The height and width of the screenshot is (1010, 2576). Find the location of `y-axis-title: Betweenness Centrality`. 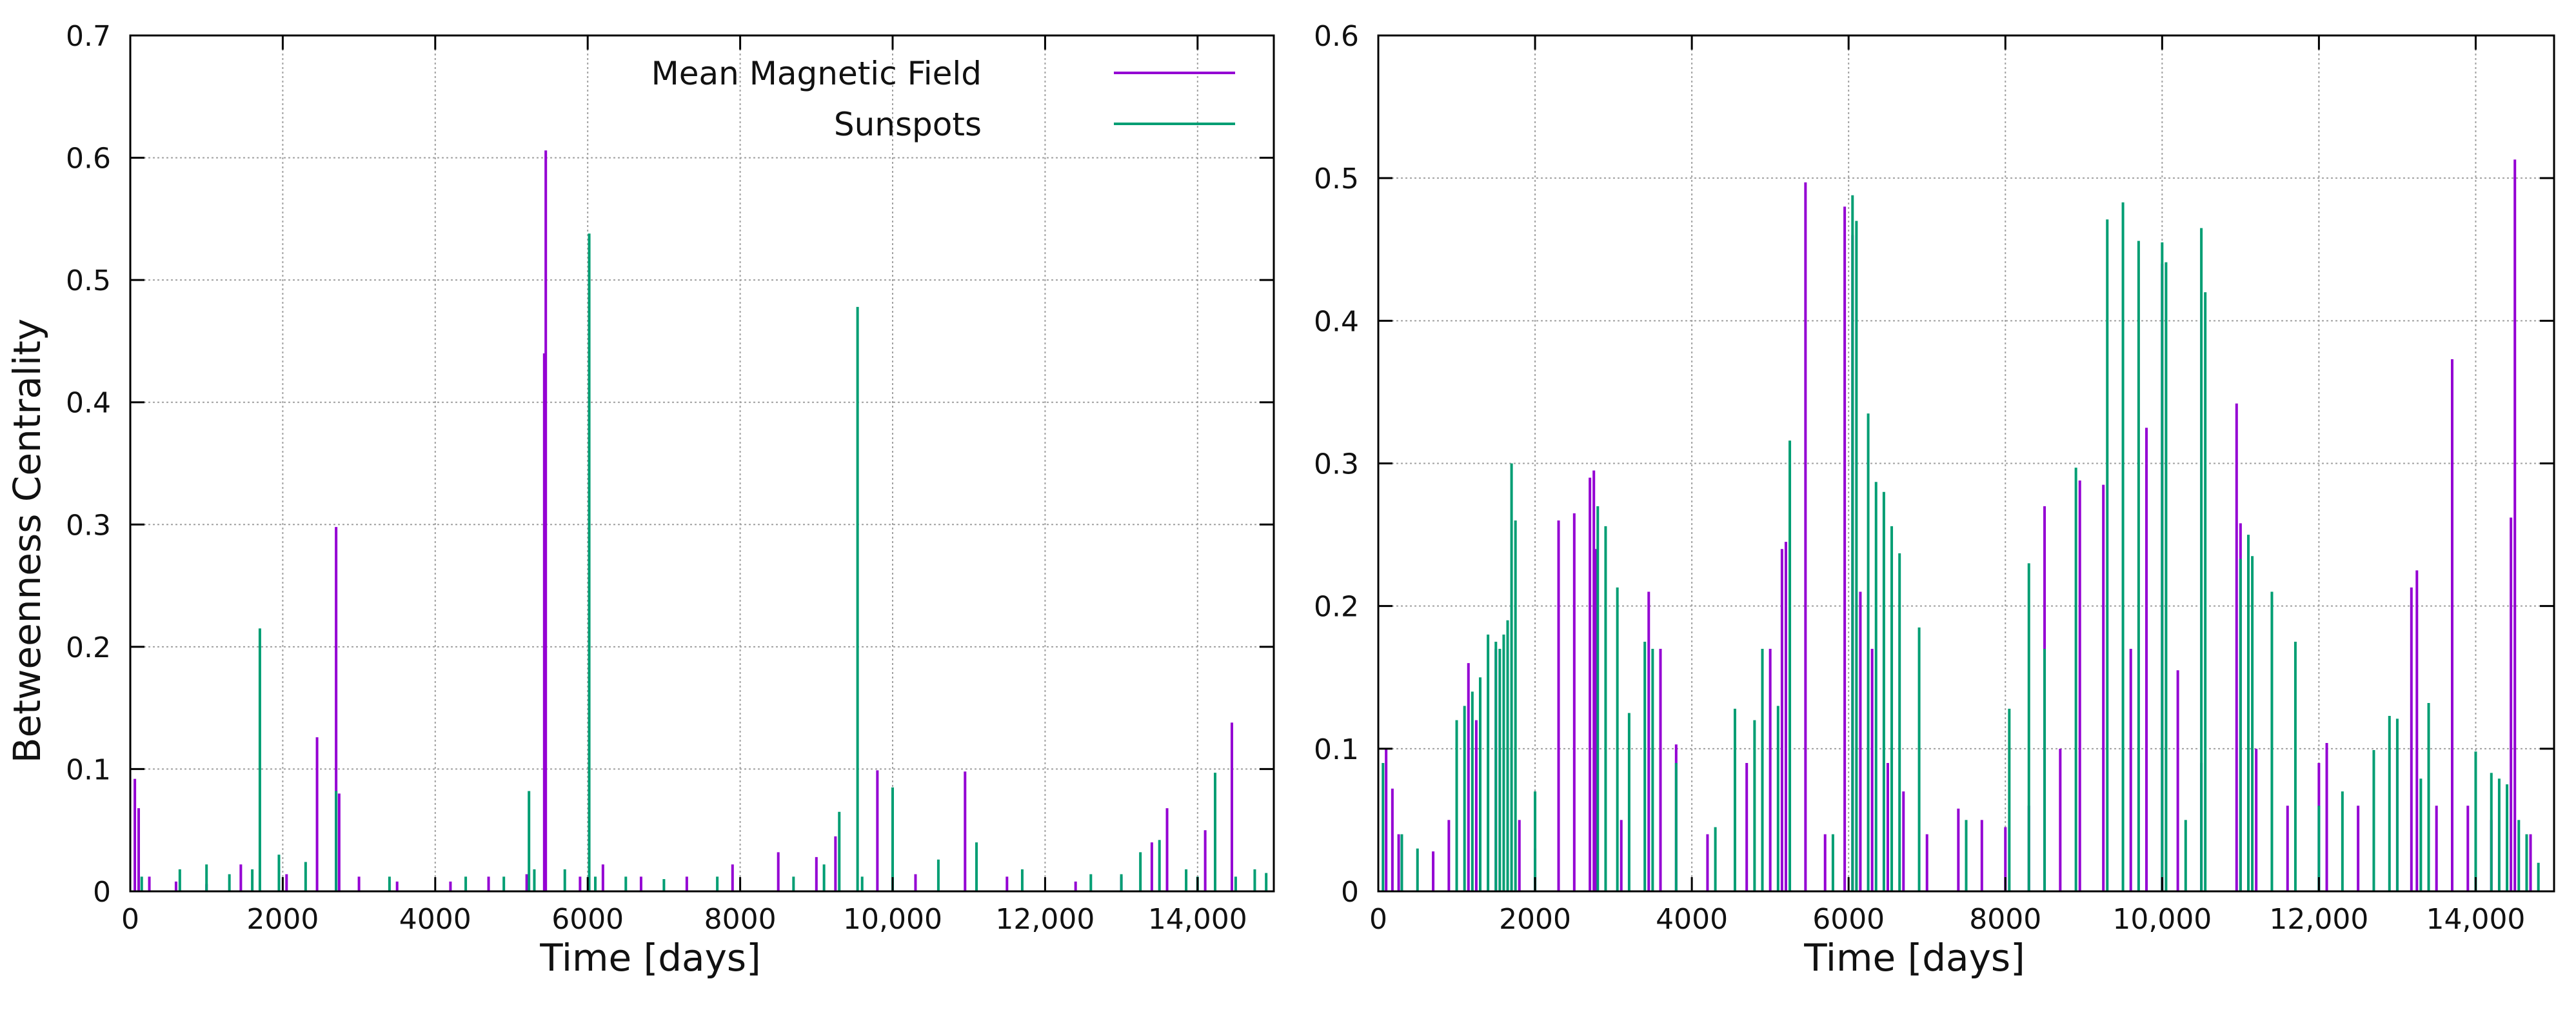

y-axis-title: Betweenness Centrality is located at coordinates (27, 541).